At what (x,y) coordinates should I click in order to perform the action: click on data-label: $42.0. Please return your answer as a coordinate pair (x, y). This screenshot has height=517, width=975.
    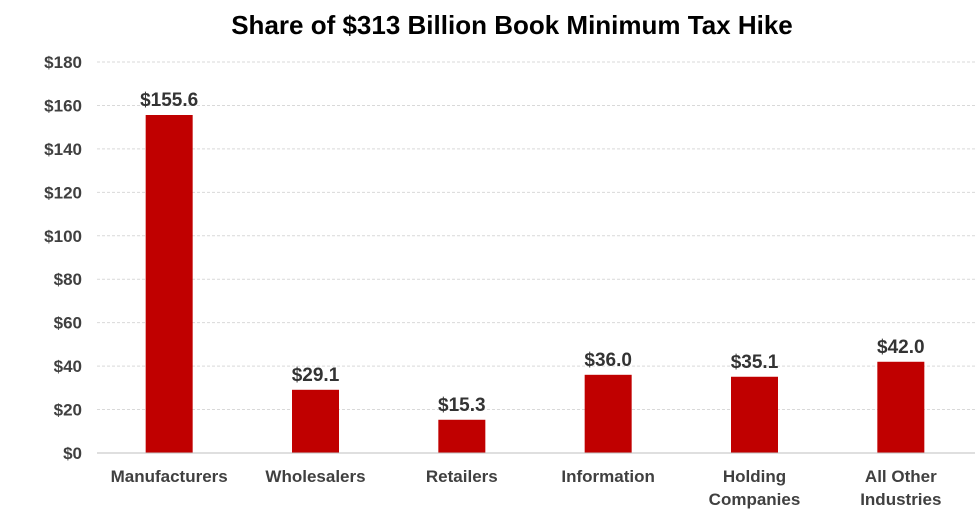
    Looking at the image, I should click on (901, 347).